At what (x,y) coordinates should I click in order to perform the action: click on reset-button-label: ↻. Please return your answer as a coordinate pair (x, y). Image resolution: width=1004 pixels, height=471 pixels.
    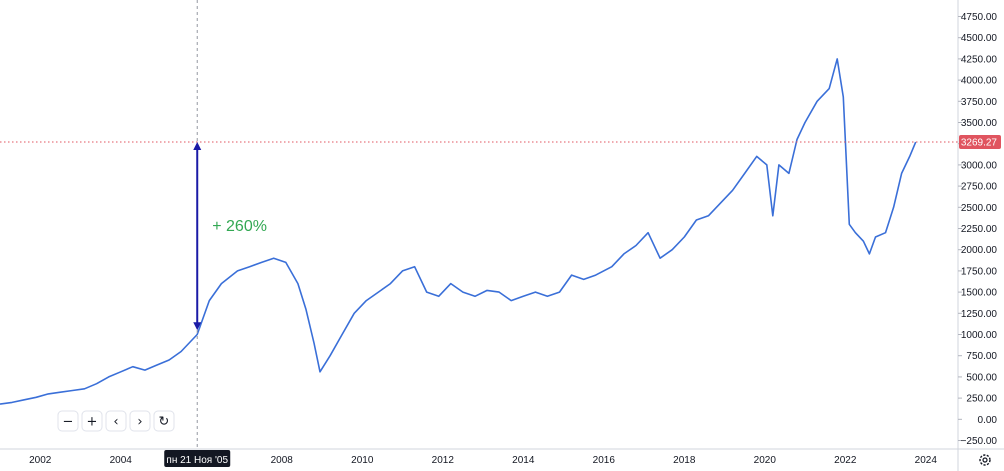
    Looking at the image, I should click on (164, 422).